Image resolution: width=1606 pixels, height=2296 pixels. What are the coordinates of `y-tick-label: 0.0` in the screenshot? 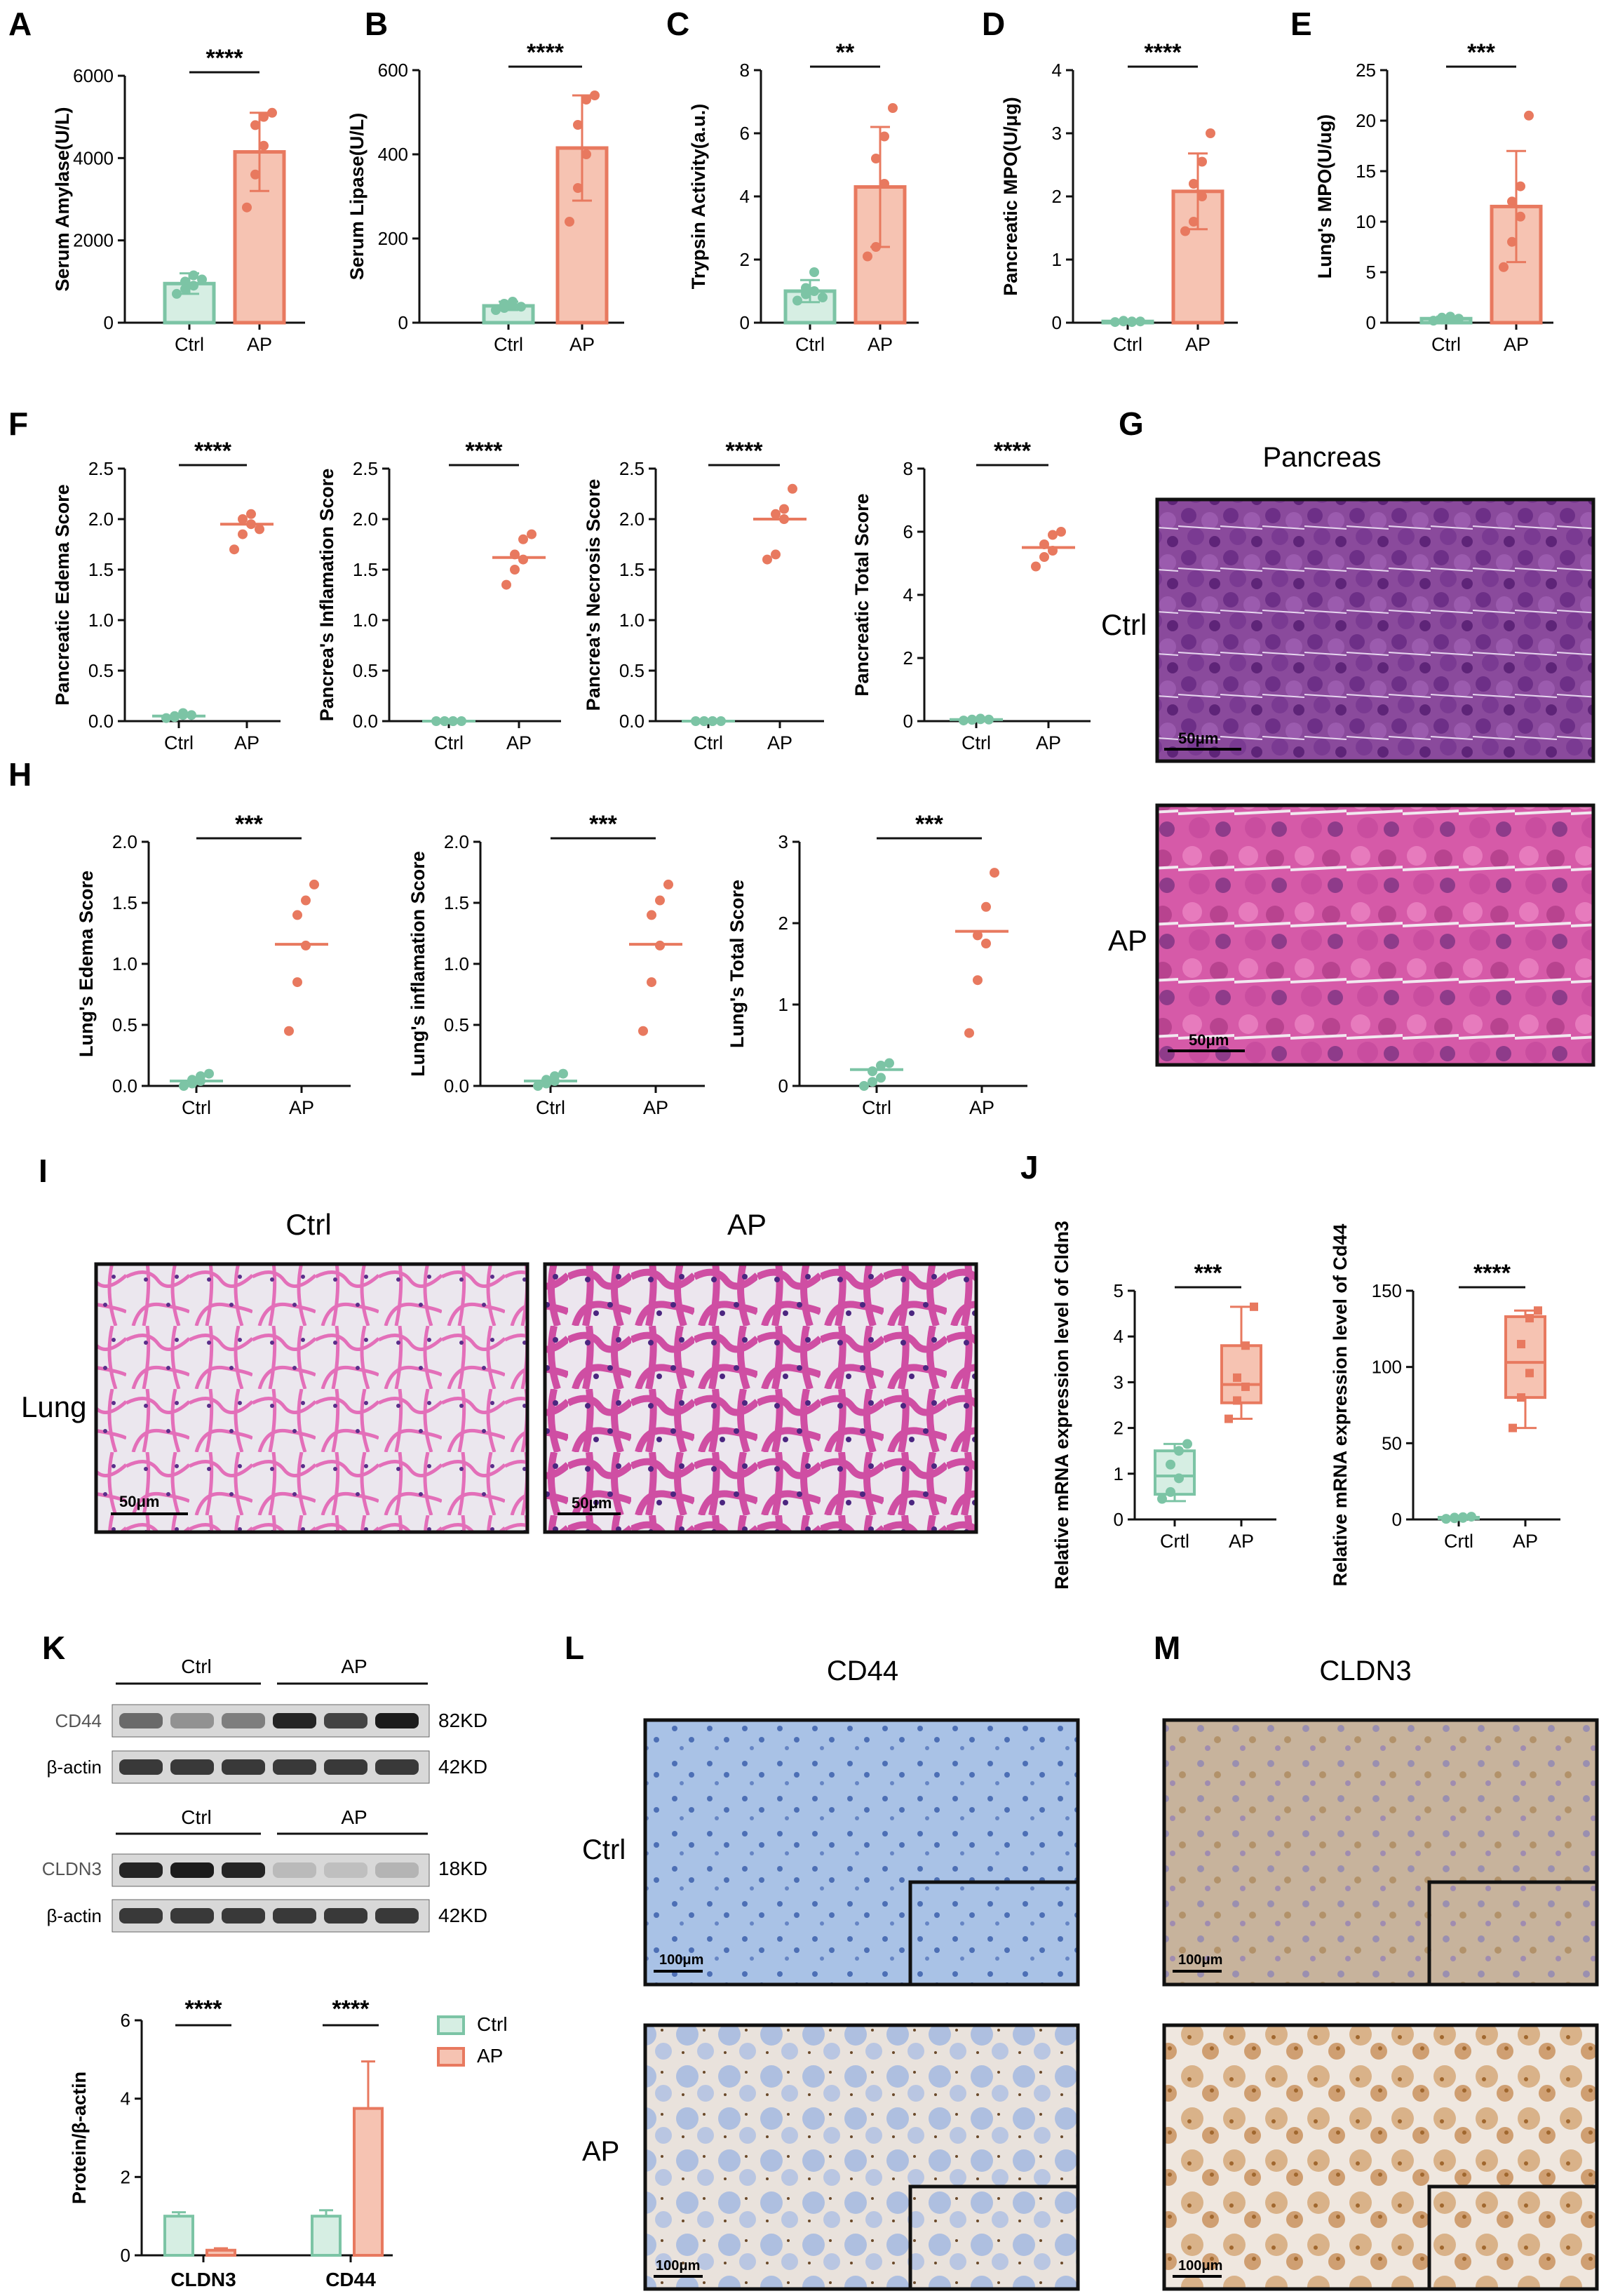 It's located at (632, 721).